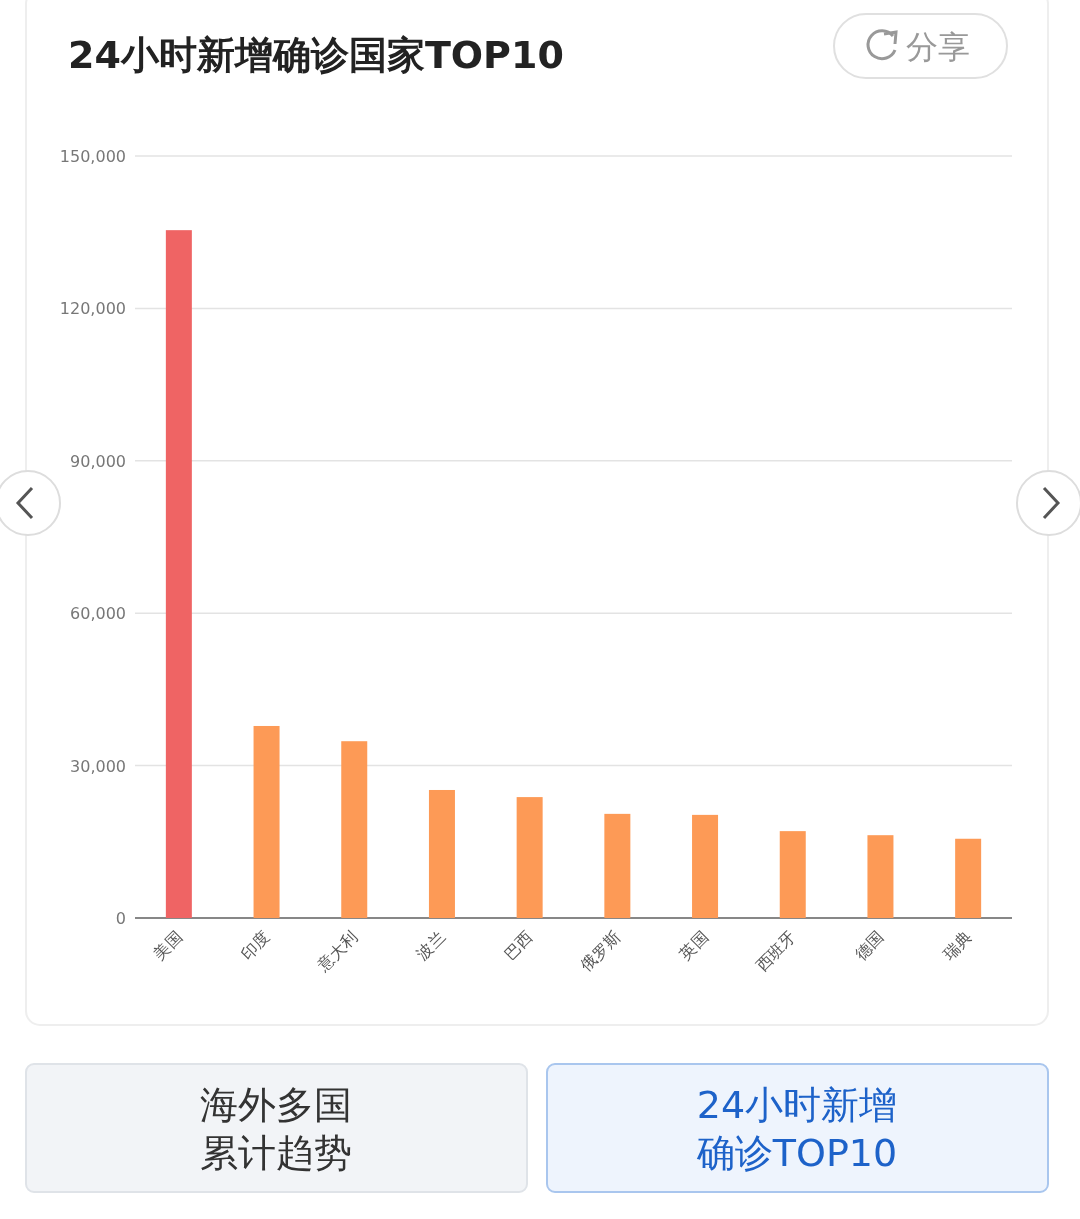 This screenshot has height=1219, width=1080. I want to click on x-tick-label: 巴西, so click(518, 945).